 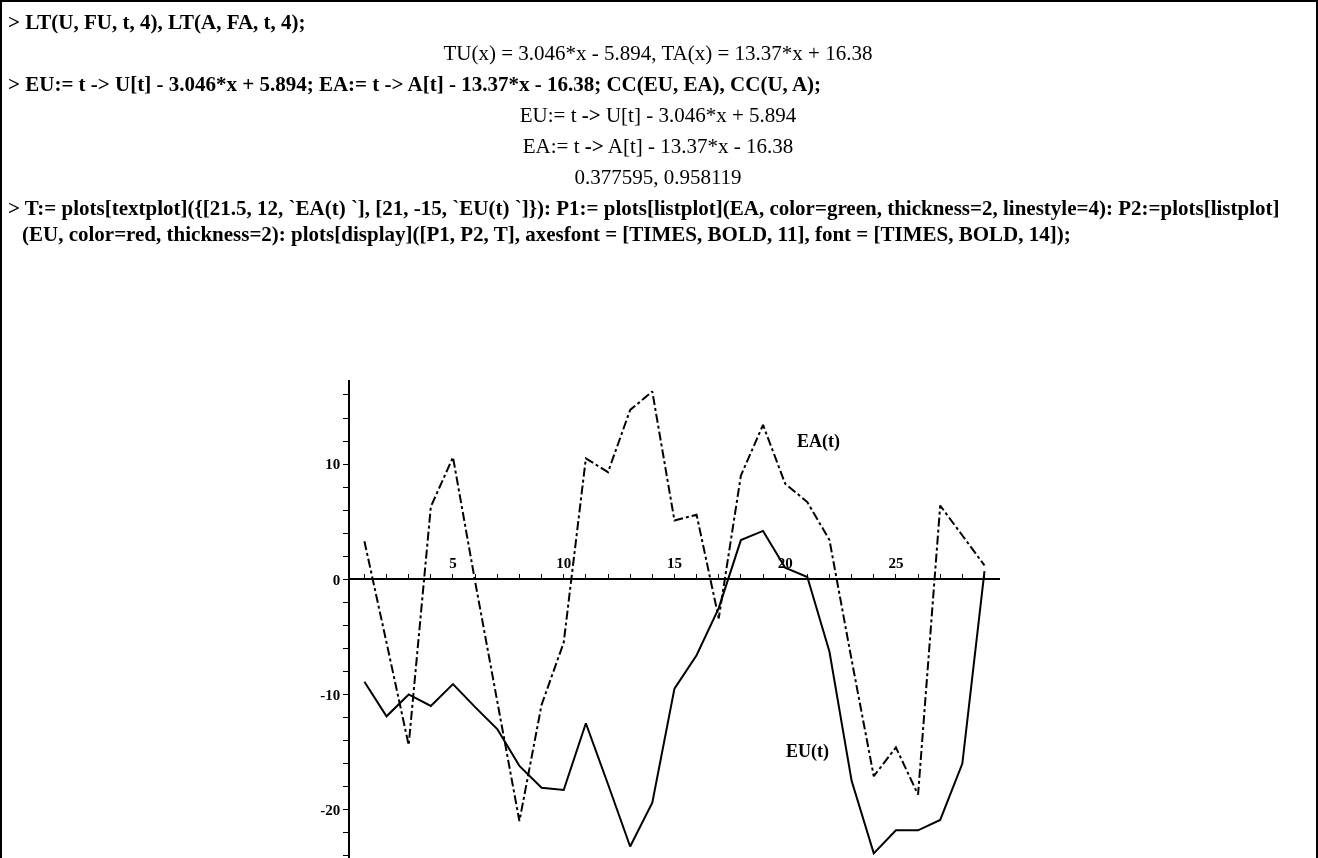 What do you see at coordinates (157, 22) in the screenshot?
I see `text: > LT(U, FU, t, 4), LT(A, FA, t, 4);` at bounding box center [157, 22].